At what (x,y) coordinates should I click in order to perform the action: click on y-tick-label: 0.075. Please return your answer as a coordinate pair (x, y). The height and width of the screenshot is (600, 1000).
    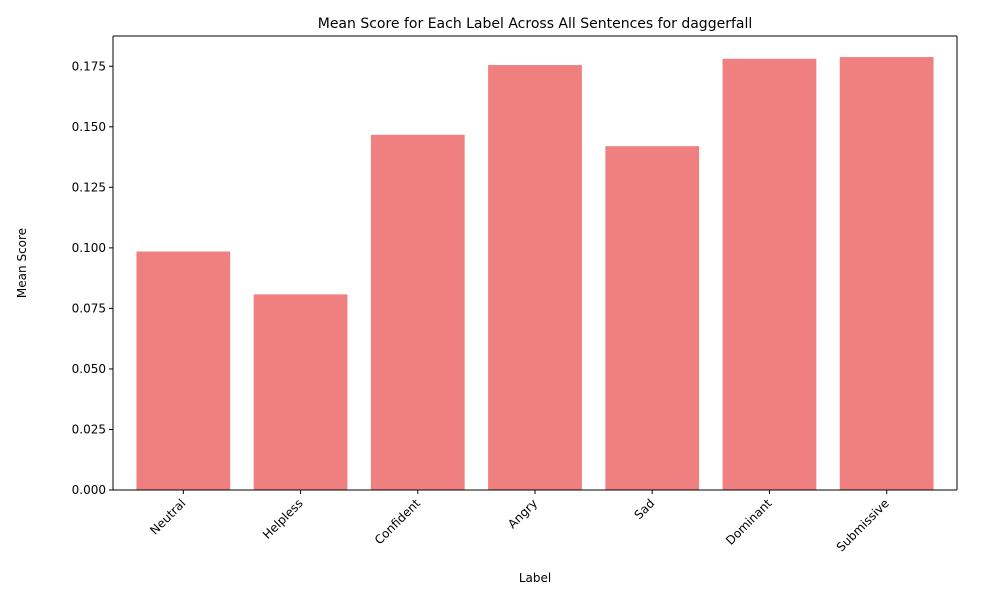
    Looking at the image, I should click on (89, 308).